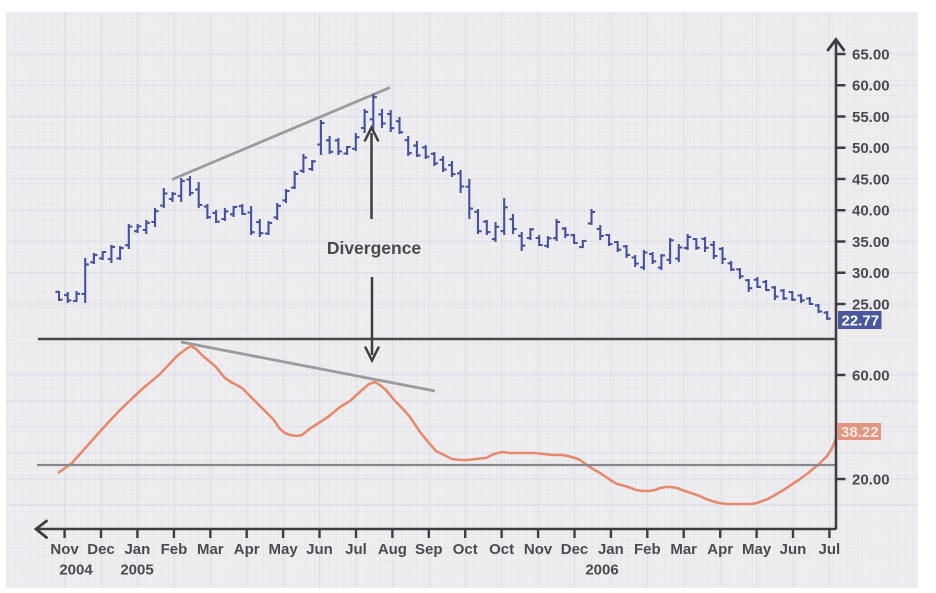 The width and height of the screenshot is (936, 593). Describe the element at coordinates (76, 570) in the screenshot. I see `svg-text: 2004` at that location.